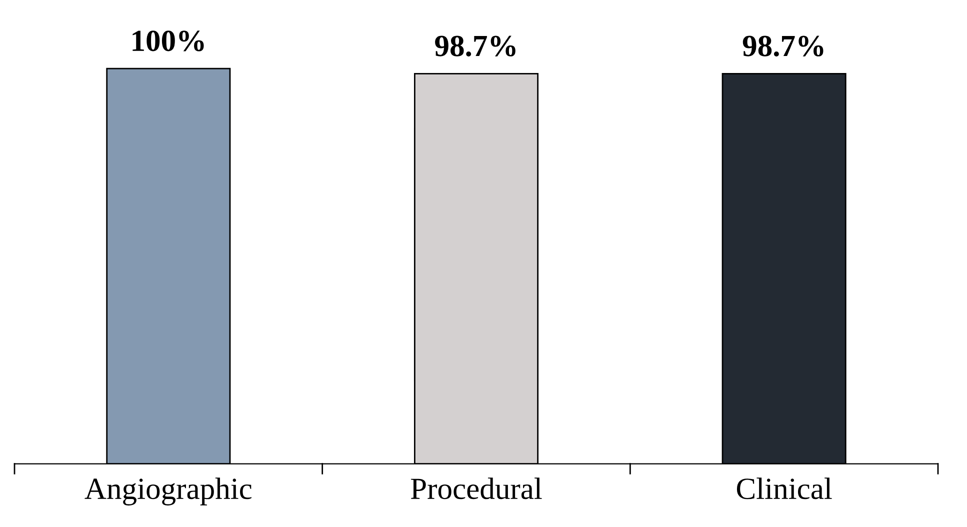  I want to click on x-tick-label: Clinical, so click(784, 489).